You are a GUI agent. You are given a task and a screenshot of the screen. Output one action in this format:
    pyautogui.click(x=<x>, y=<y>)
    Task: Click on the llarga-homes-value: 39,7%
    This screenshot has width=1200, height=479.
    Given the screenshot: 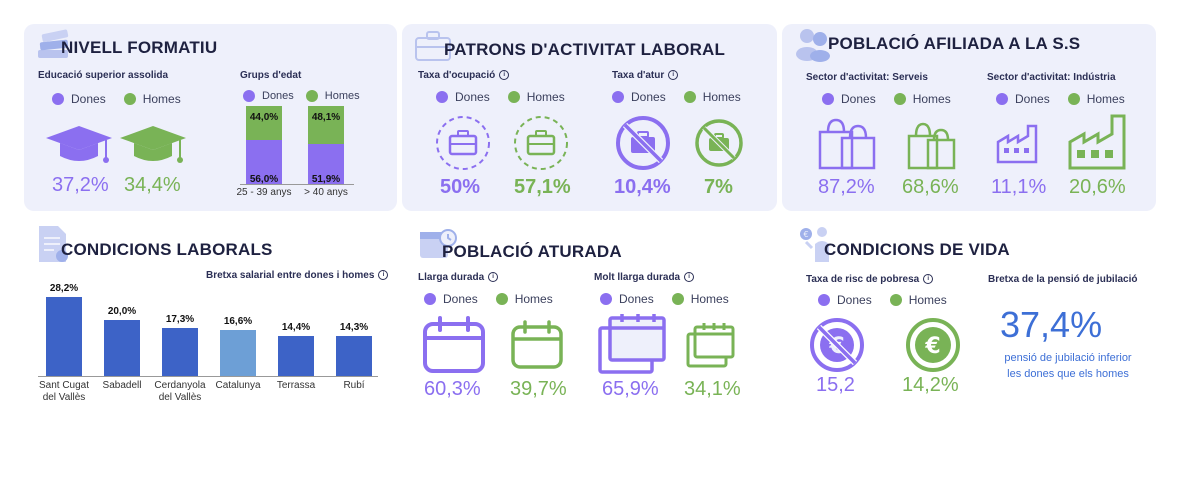 What is the action you would take?
    pyautogui.click(x=538, y=389)
    